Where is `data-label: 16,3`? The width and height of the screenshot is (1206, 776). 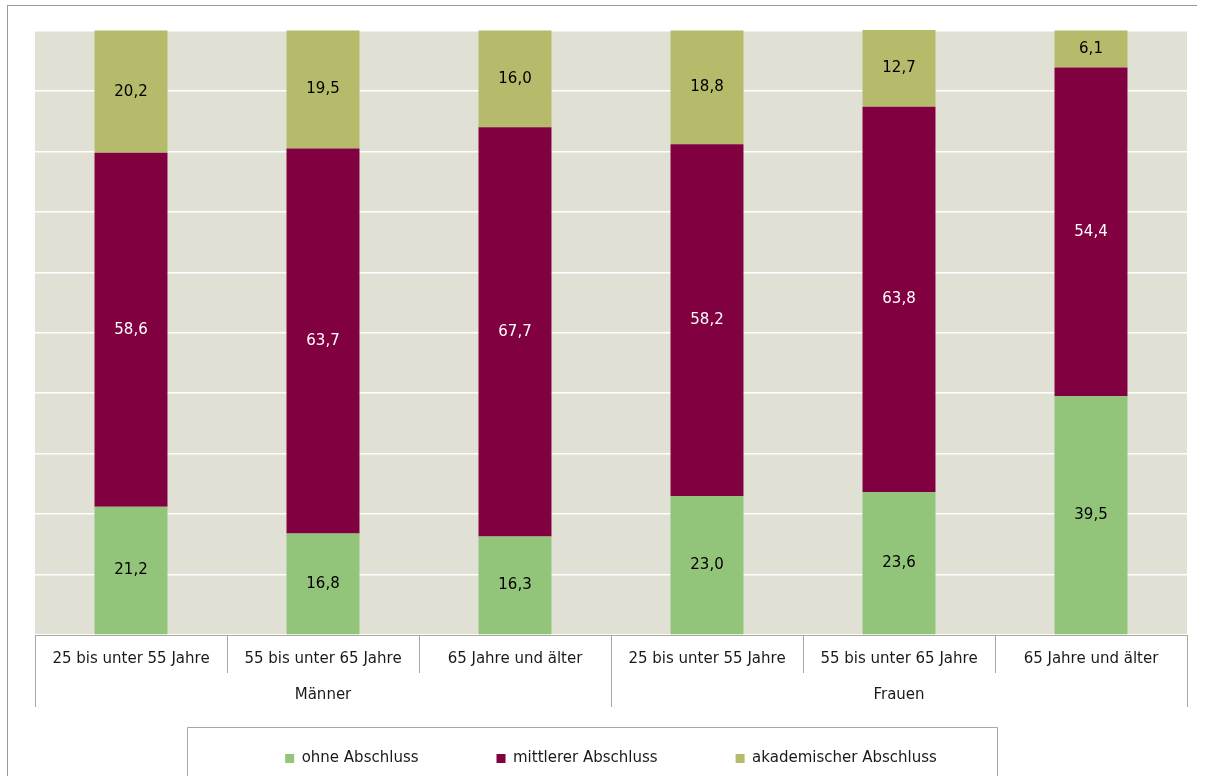 data-label: 16,3 is located at coordinates (515, 584).